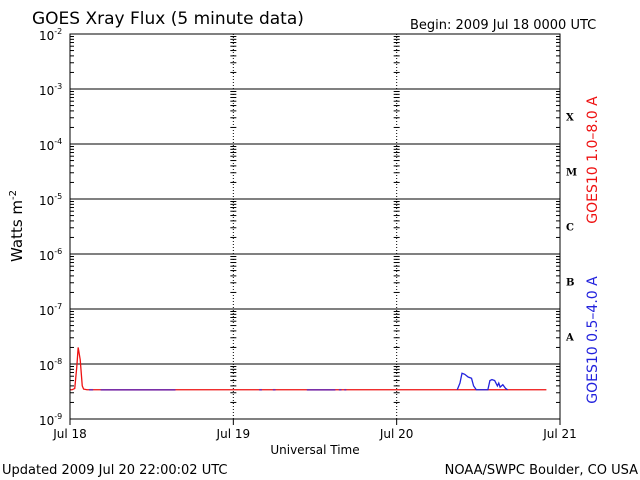 The width and height of the screenshot is (640, 480). What do you see at coordinates (593, 340) in the screenshot?
I see `series-label-blue: GOES10 0.5–4.0 A` at bounding box center [593, 340].